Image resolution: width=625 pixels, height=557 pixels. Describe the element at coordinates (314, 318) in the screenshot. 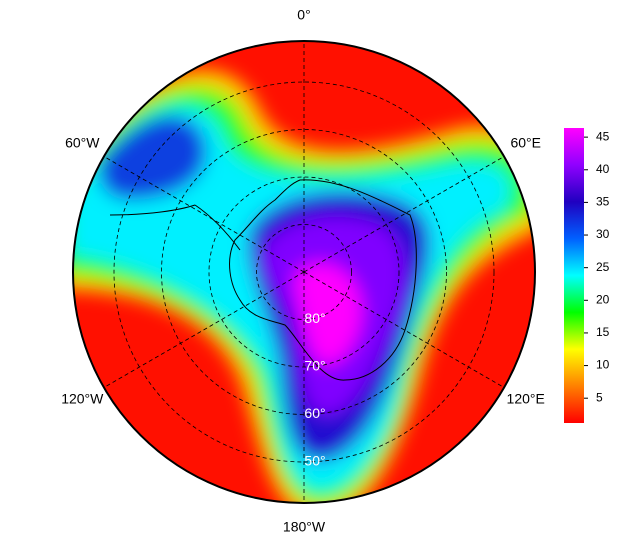

I see `latitude-label: 80°` at that location.